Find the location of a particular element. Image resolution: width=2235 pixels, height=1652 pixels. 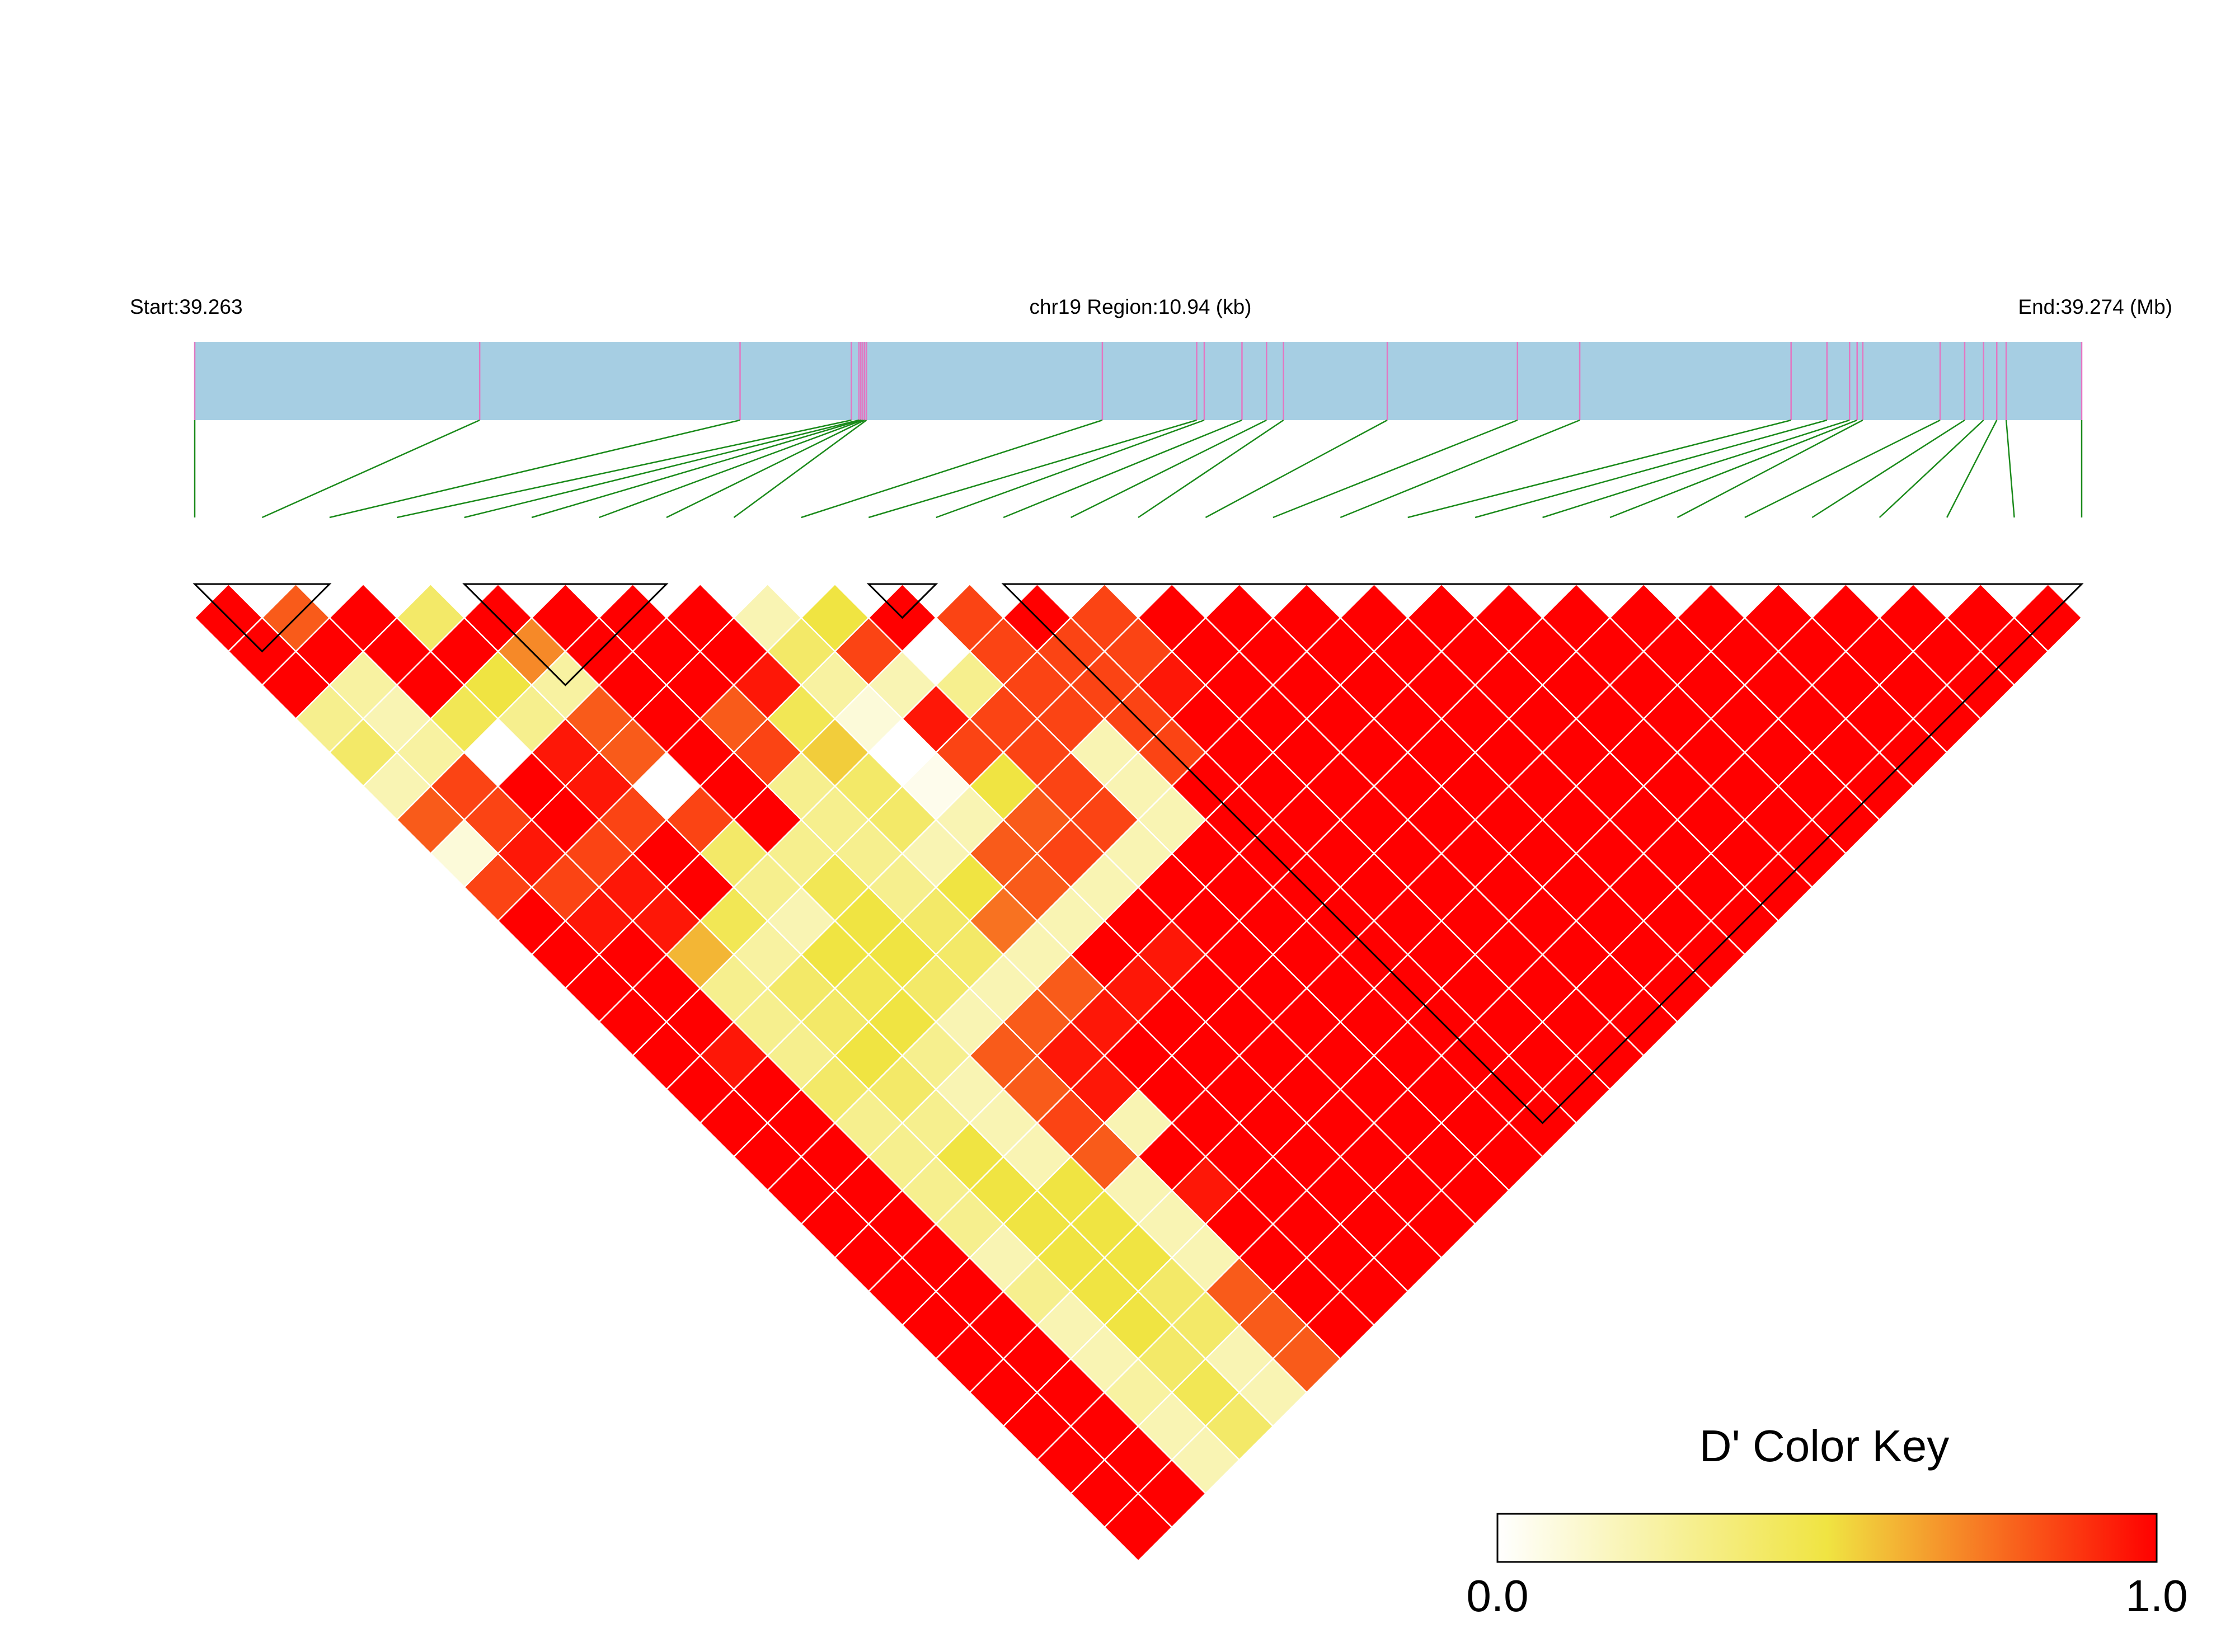

color-key-min-label: 0.0 is located at coordinates (1497, 1596).